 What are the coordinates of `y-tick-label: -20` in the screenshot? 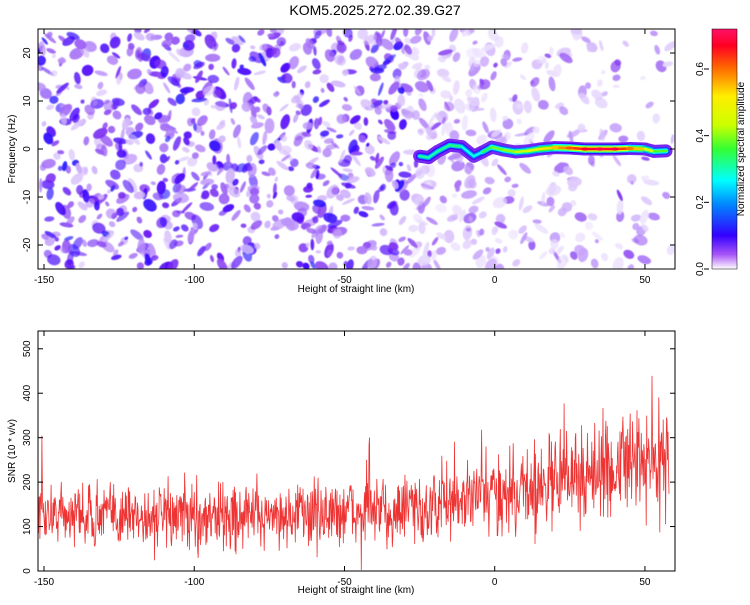 It's located at (27, 244).